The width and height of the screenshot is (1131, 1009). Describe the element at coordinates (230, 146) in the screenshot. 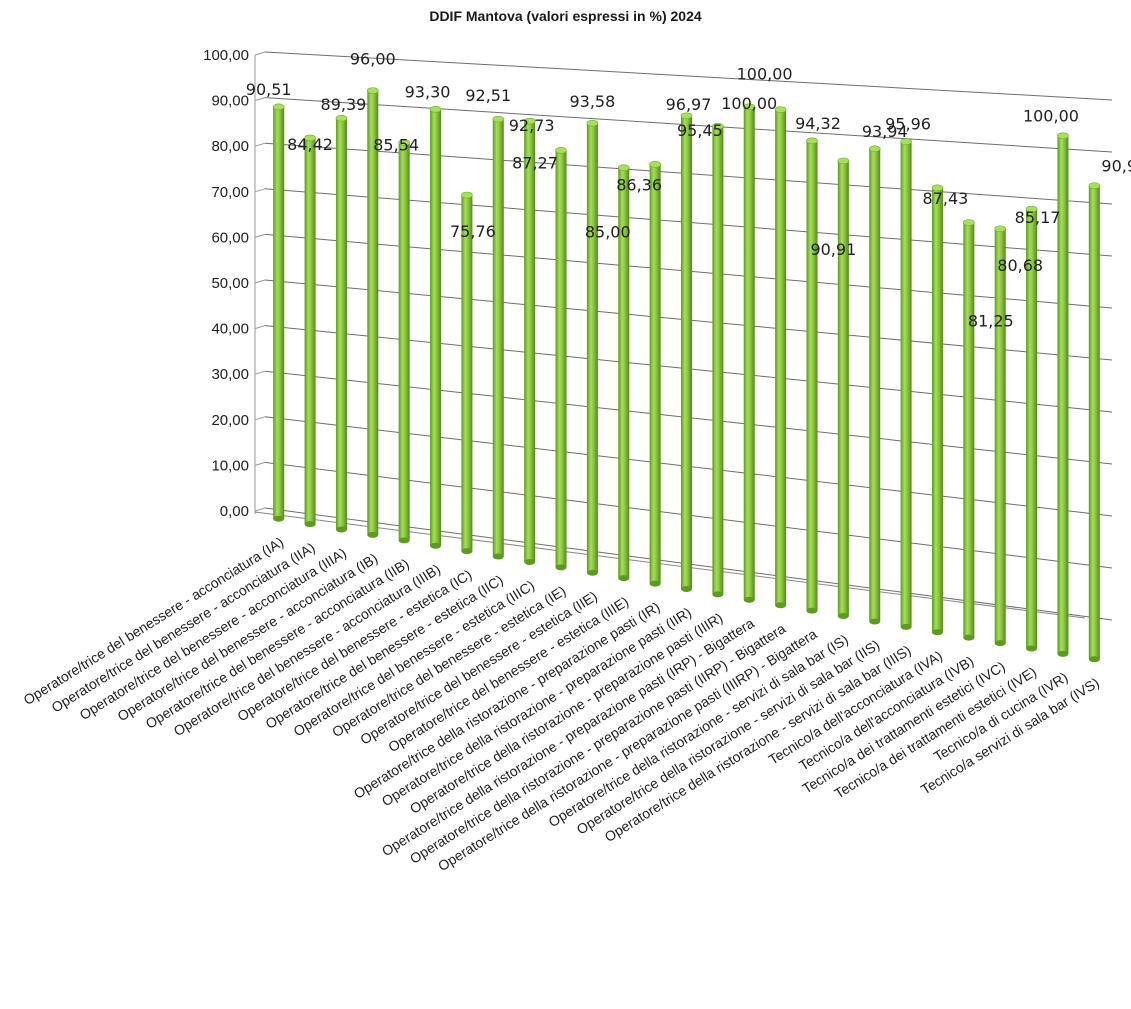

I see `y-tick-label: 80,00` at that location.